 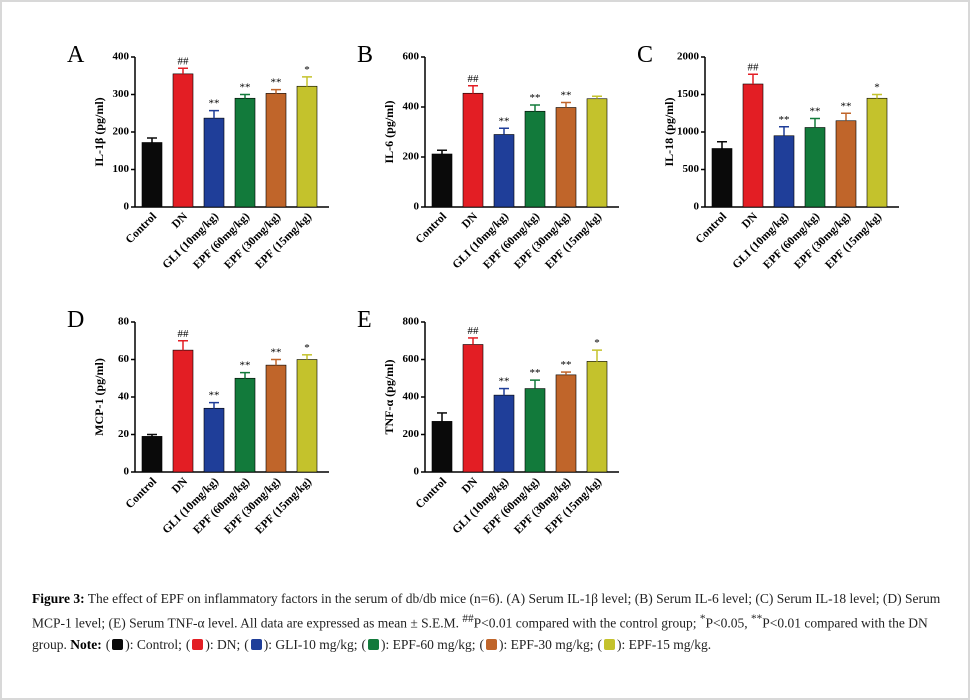 I want to click on legend-text: ): GLI-10 mg/kg;, so click(x=310, y=644).